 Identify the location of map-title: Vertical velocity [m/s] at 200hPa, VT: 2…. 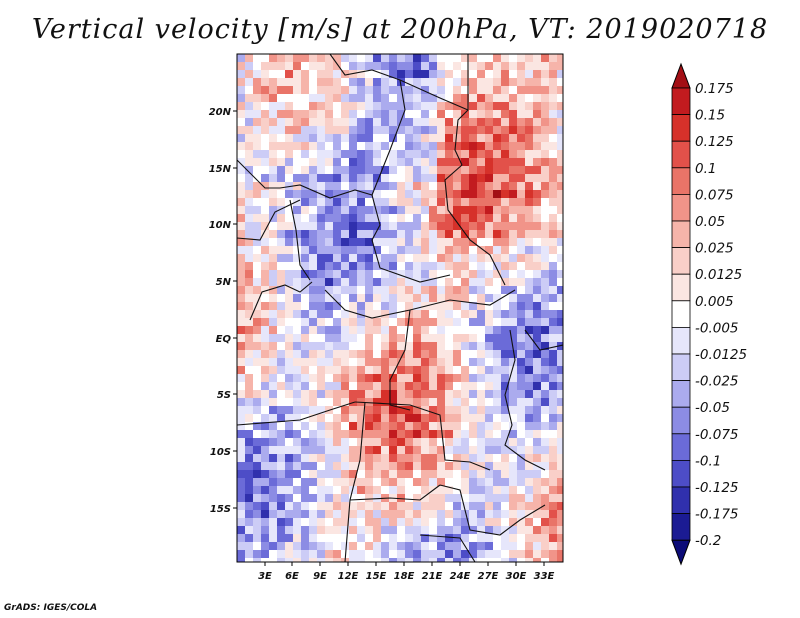
(400, 29).